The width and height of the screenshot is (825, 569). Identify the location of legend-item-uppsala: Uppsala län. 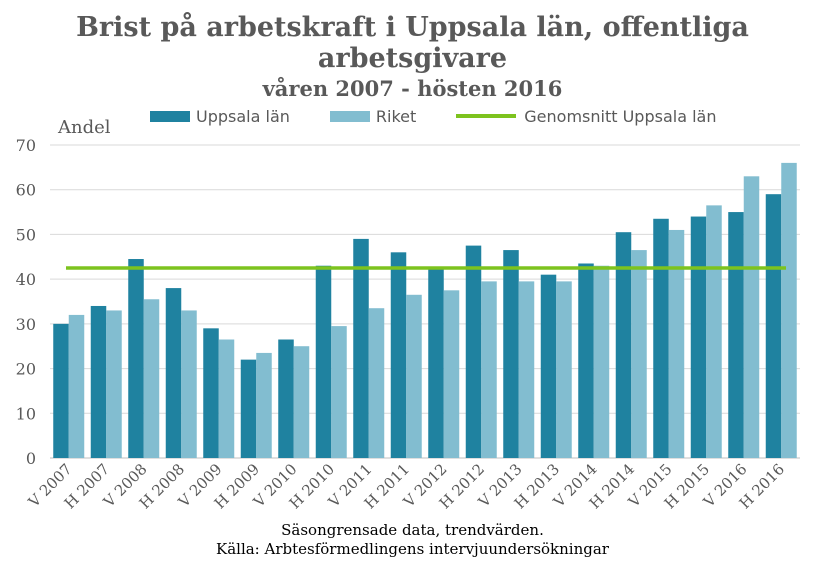
(220, 116).